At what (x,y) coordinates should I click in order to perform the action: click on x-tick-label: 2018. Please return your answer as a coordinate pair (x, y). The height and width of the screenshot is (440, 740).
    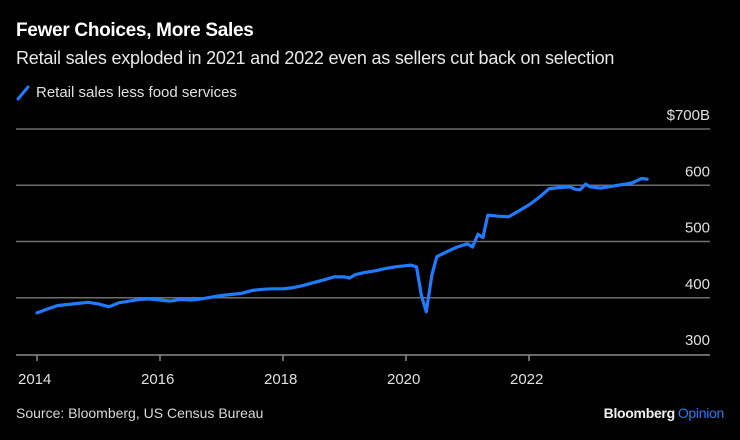
    Looking at the image, I should click on (280, 379).